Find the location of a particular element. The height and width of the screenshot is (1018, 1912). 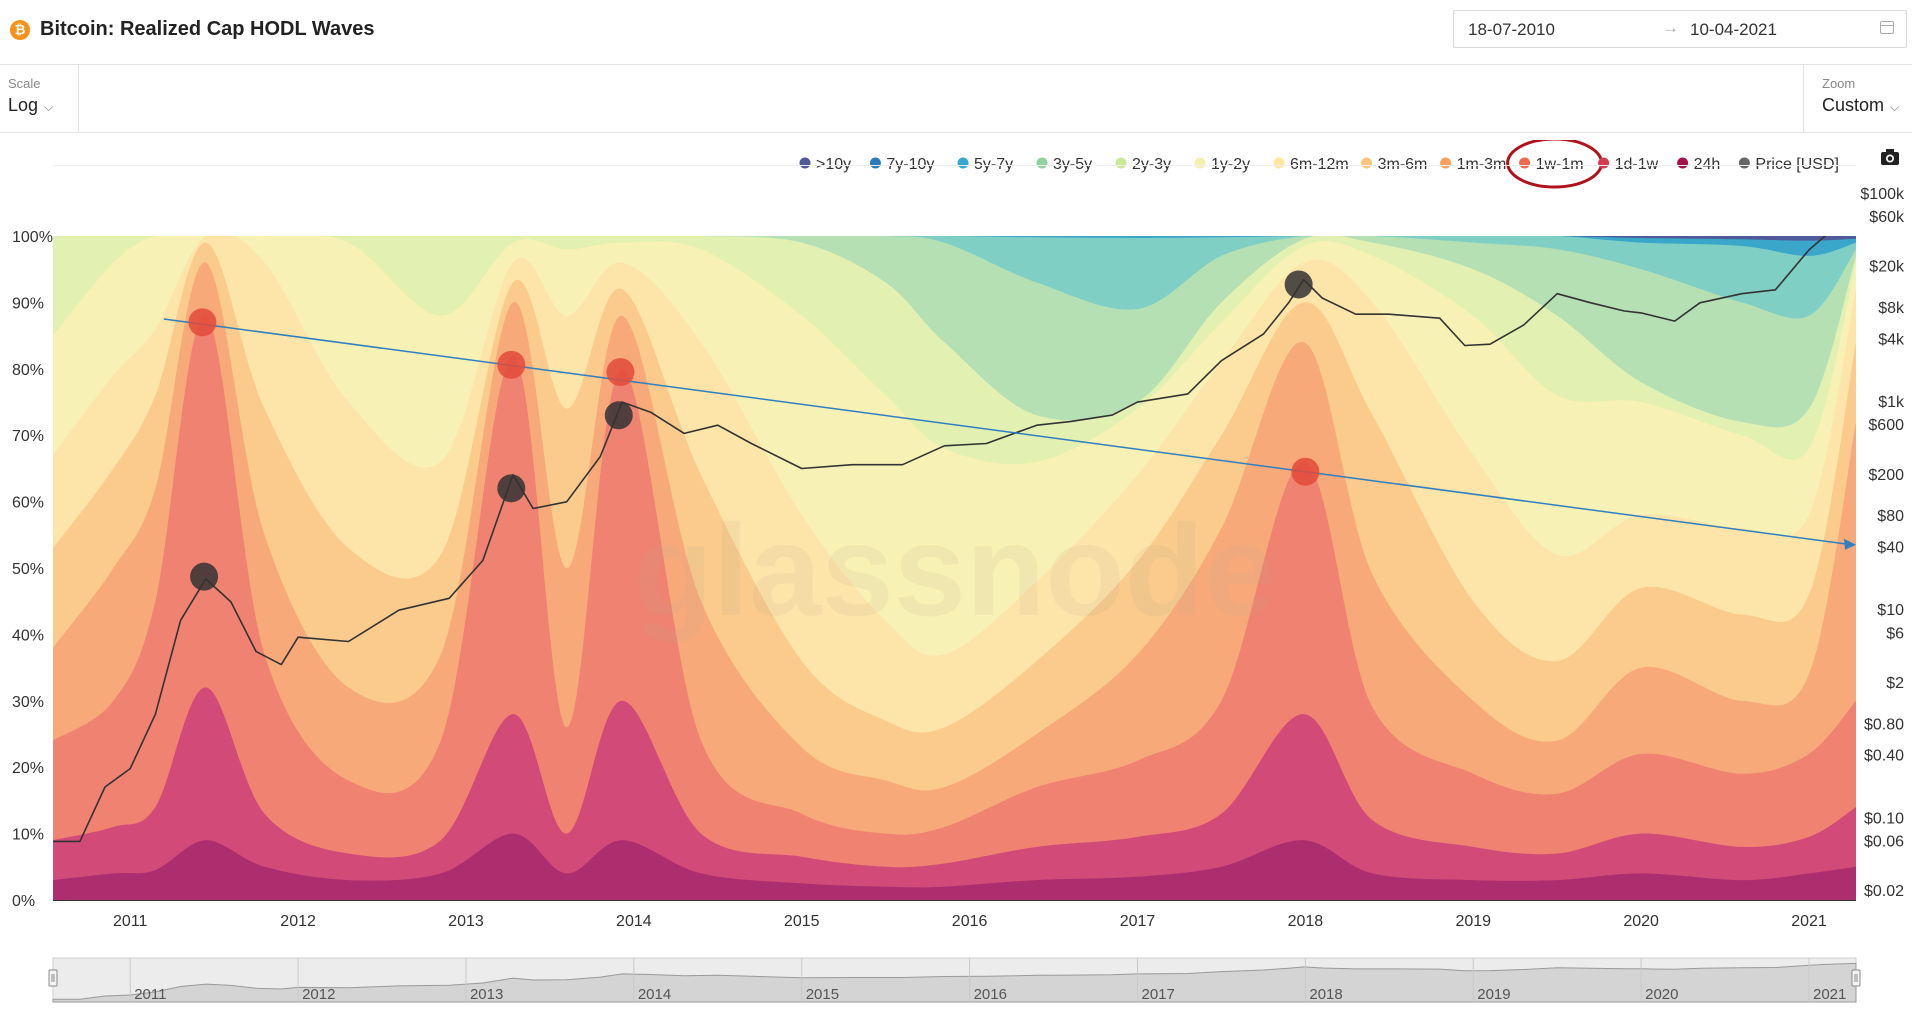

legend-item-label: 1m-3m is located at coordinates (1482, 164).